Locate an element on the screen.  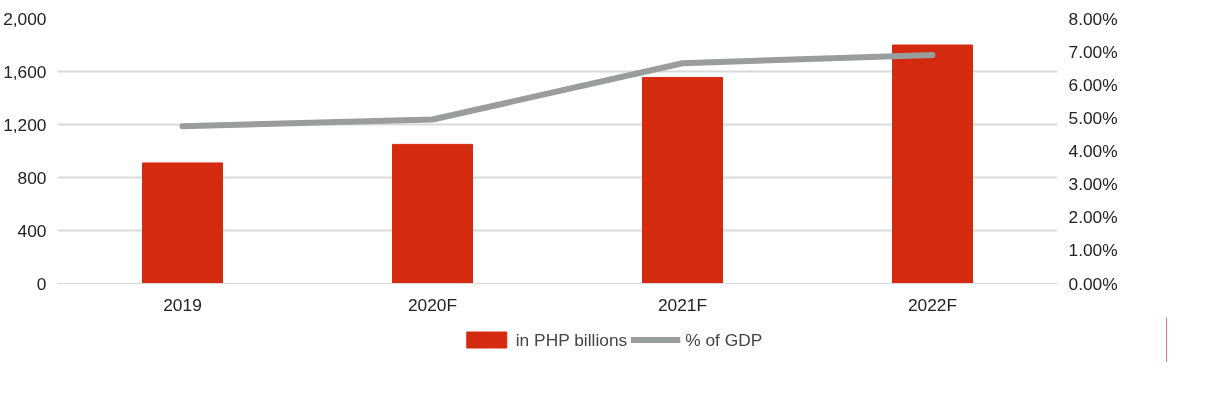
y2-tick-label: 3.00% is located at coordinates (1093, 184).